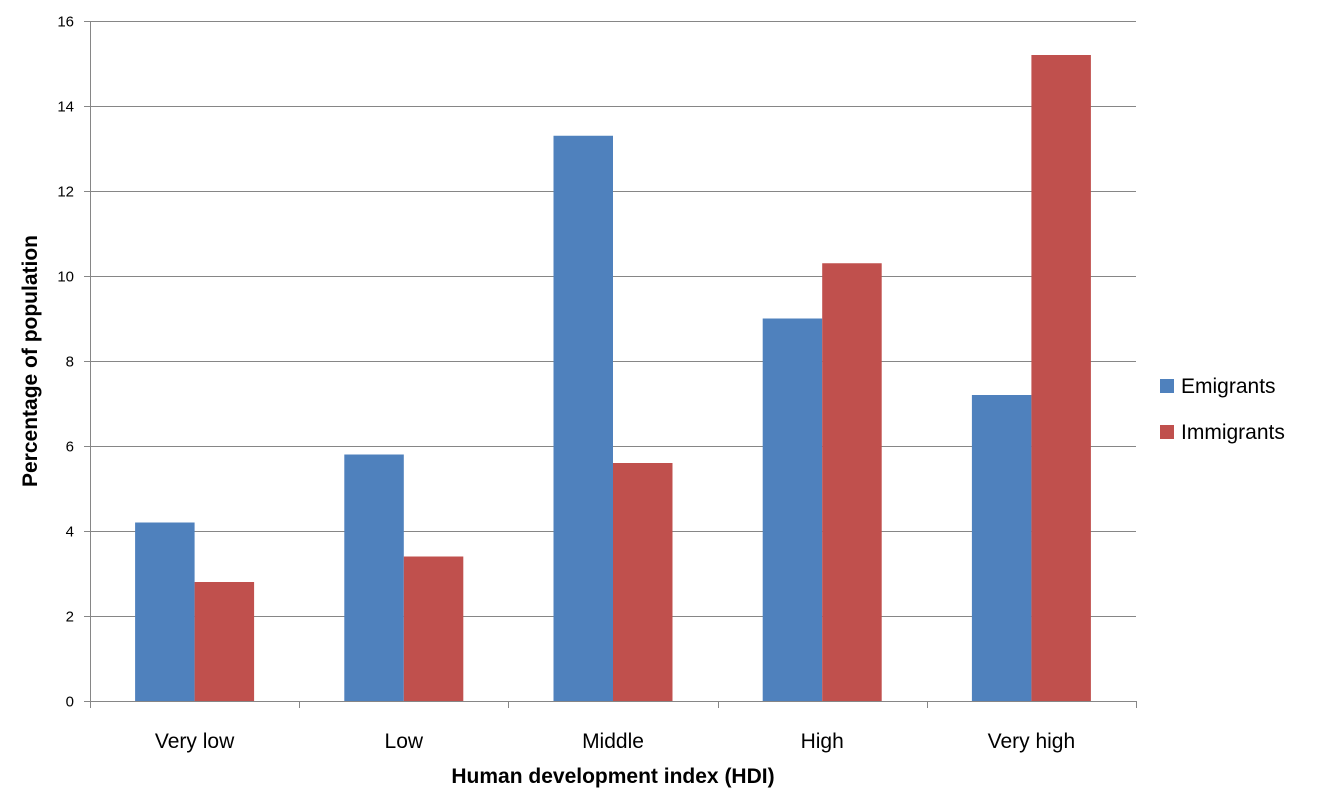 This screenshot has width=1333, height=795. What do you see at coordinates (822, 741) in the screenshot?
I see `x-tick-label: High` at bounding box center [822, 741].